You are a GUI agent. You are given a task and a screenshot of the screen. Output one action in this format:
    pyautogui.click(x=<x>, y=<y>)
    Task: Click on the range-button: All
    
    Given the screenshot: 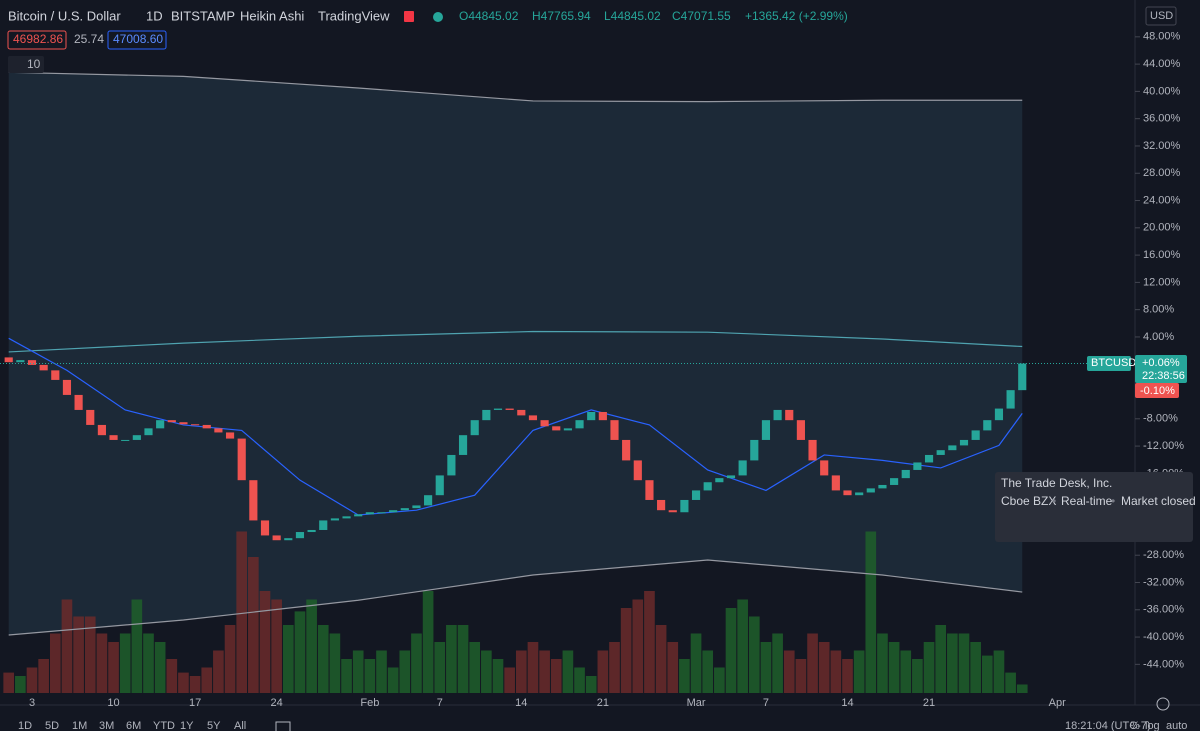 What is the action you would take?
    pyautogui.click(x=240, y=725)
    